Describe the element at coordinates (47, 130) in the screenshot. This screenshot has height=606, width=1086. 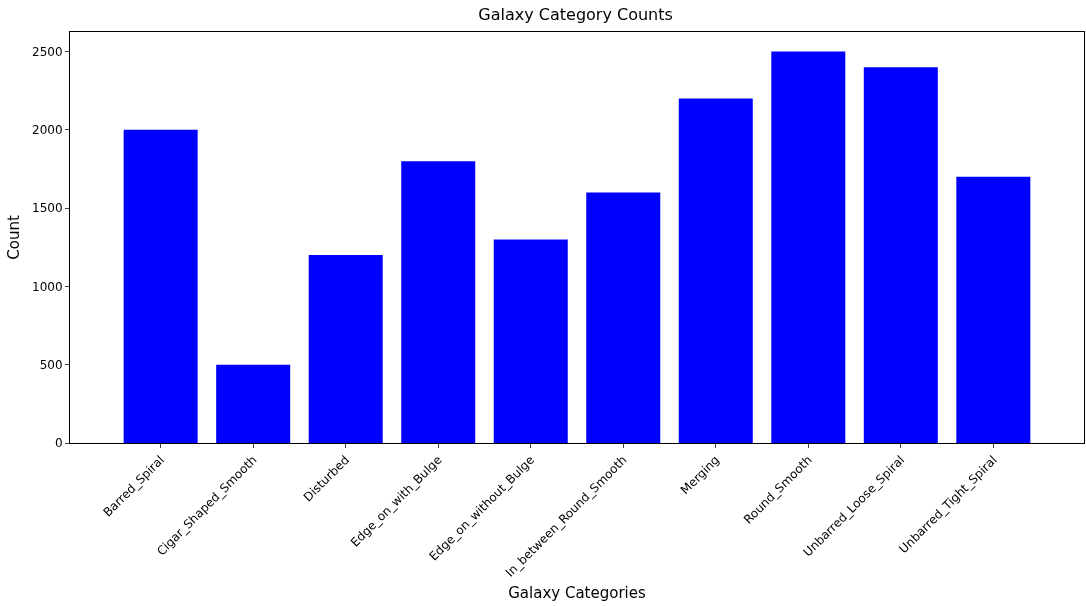
I see `y-tick-label: 2000` at that location.